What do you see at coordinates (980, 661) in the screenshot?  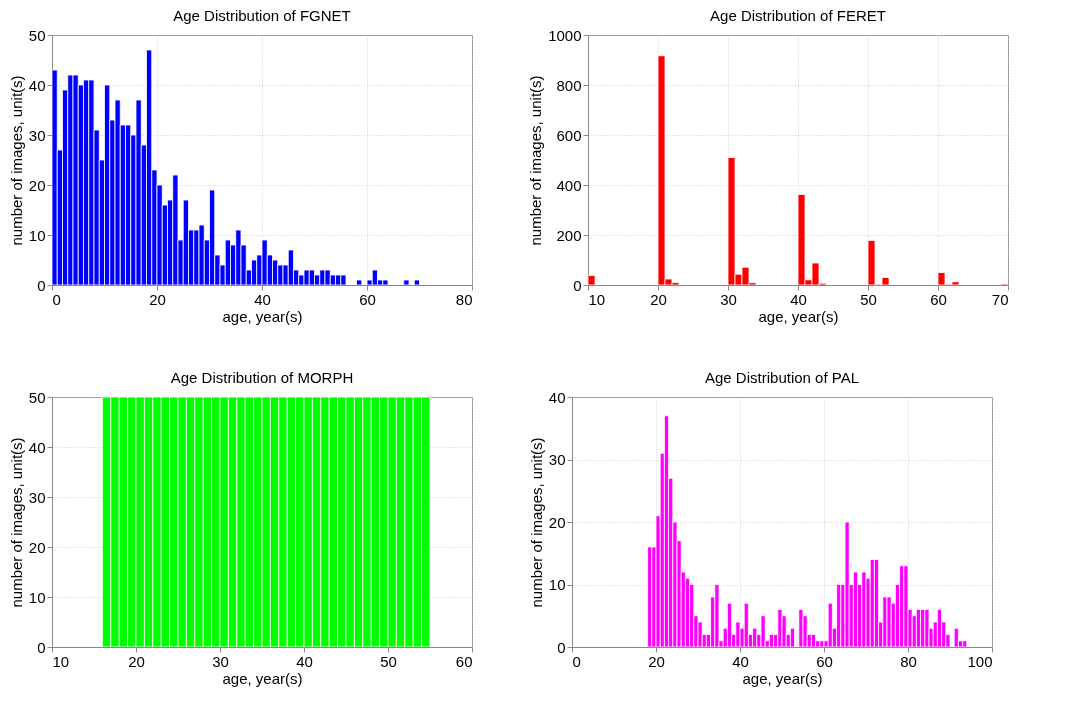 I see `x-tick-label: 100` at bounding box center [980, 661].